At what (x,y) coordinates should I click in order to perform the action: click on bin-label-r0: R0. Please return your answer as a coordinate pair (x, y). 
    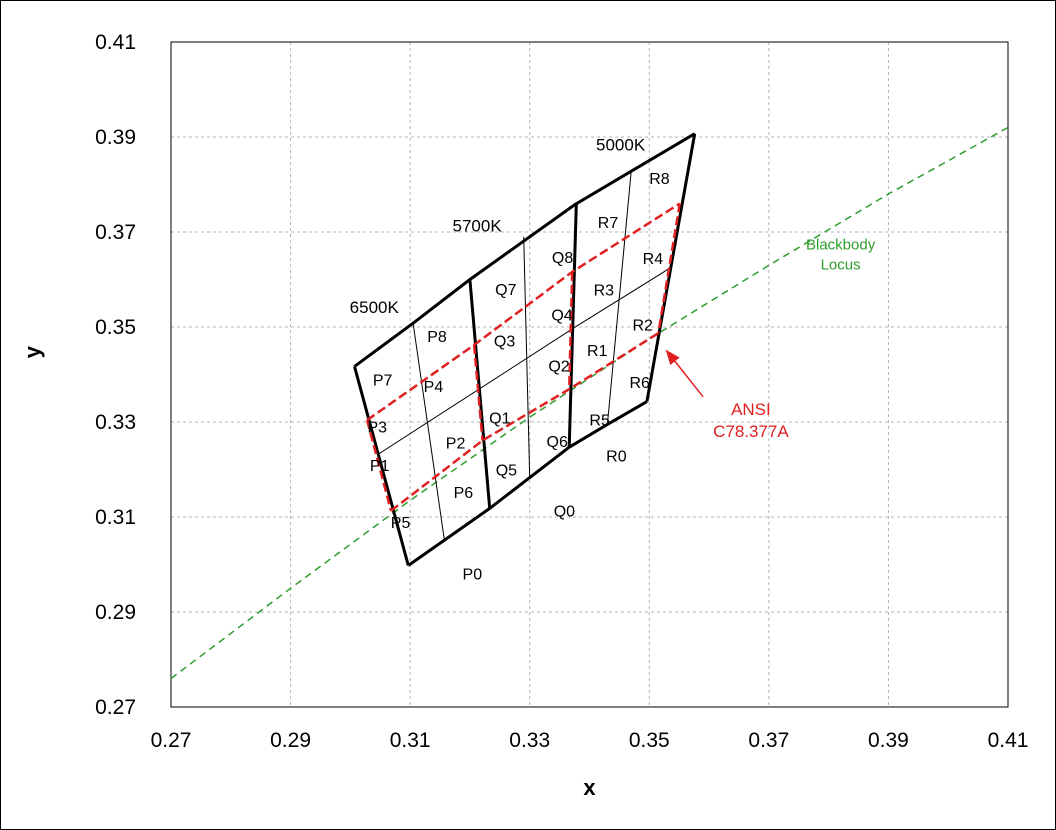
    Looking at the image, I should click on (616, 456).